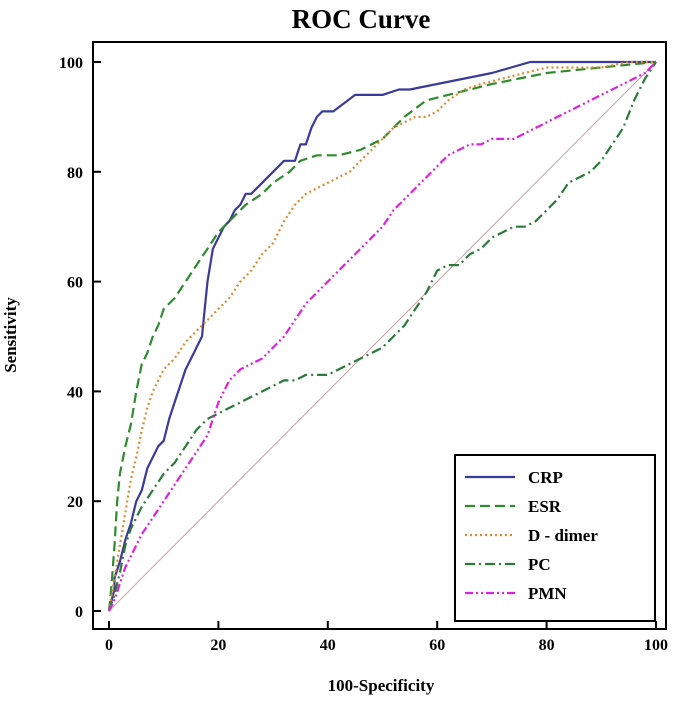 The image size is (685, 705). I want to click on legend-label-pmn: PMN, so click(547, 593).